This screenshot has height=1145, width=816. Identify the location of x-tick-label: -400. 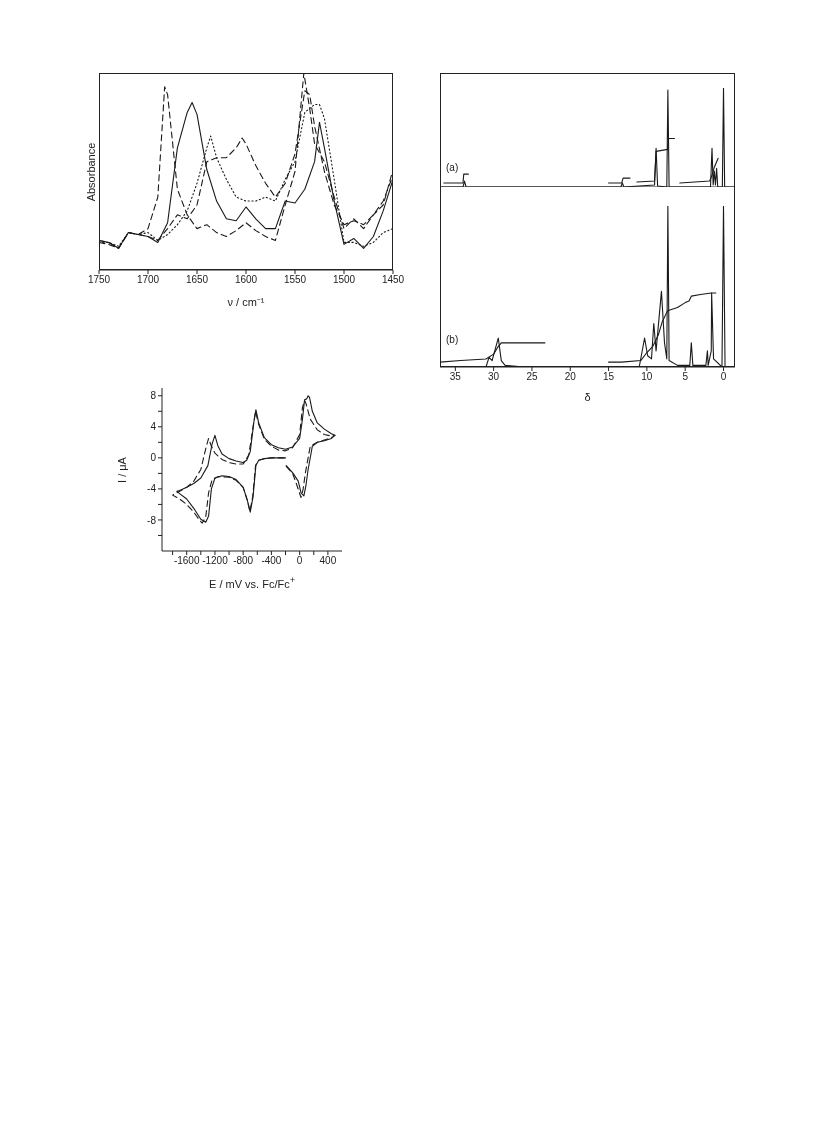
(271, 561).